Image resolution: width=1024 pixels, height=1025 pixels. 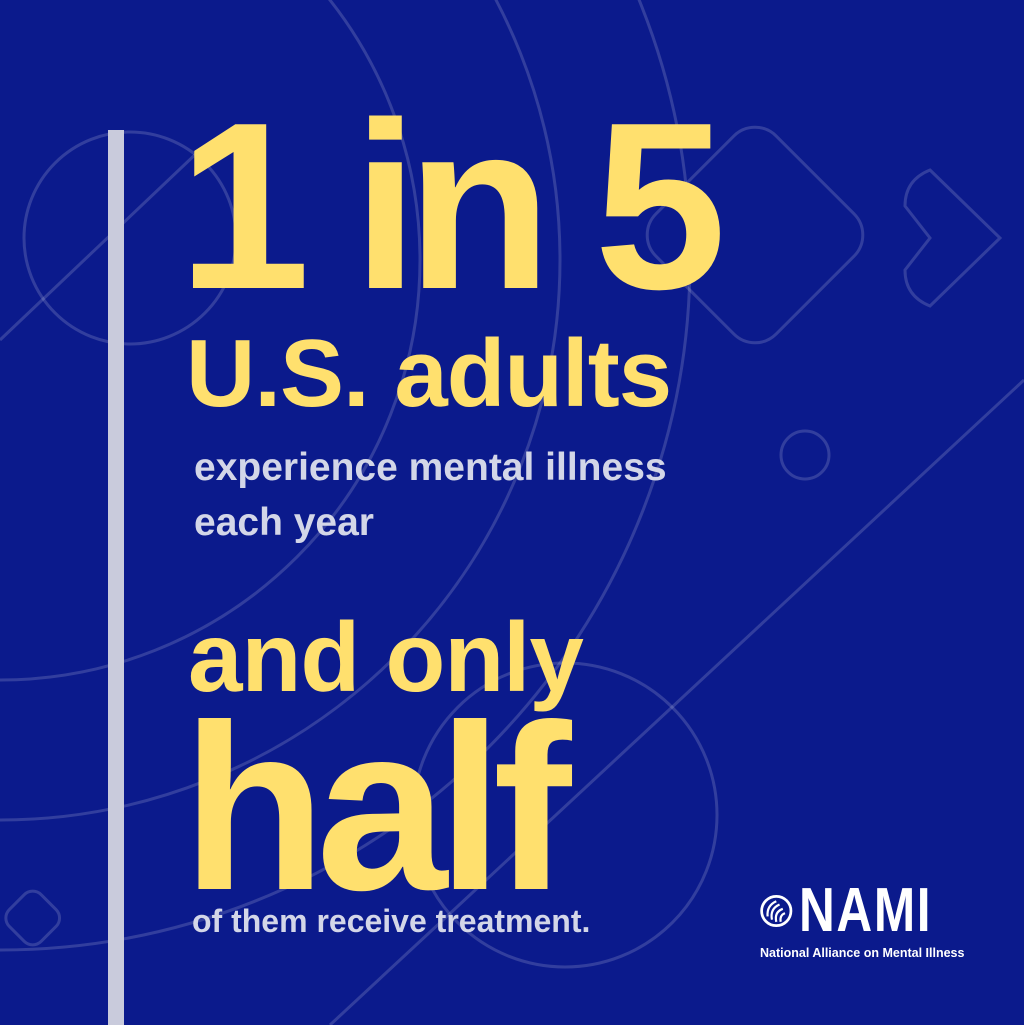 I want to click on vertical-accent-bar, so click(x=116, y=577).